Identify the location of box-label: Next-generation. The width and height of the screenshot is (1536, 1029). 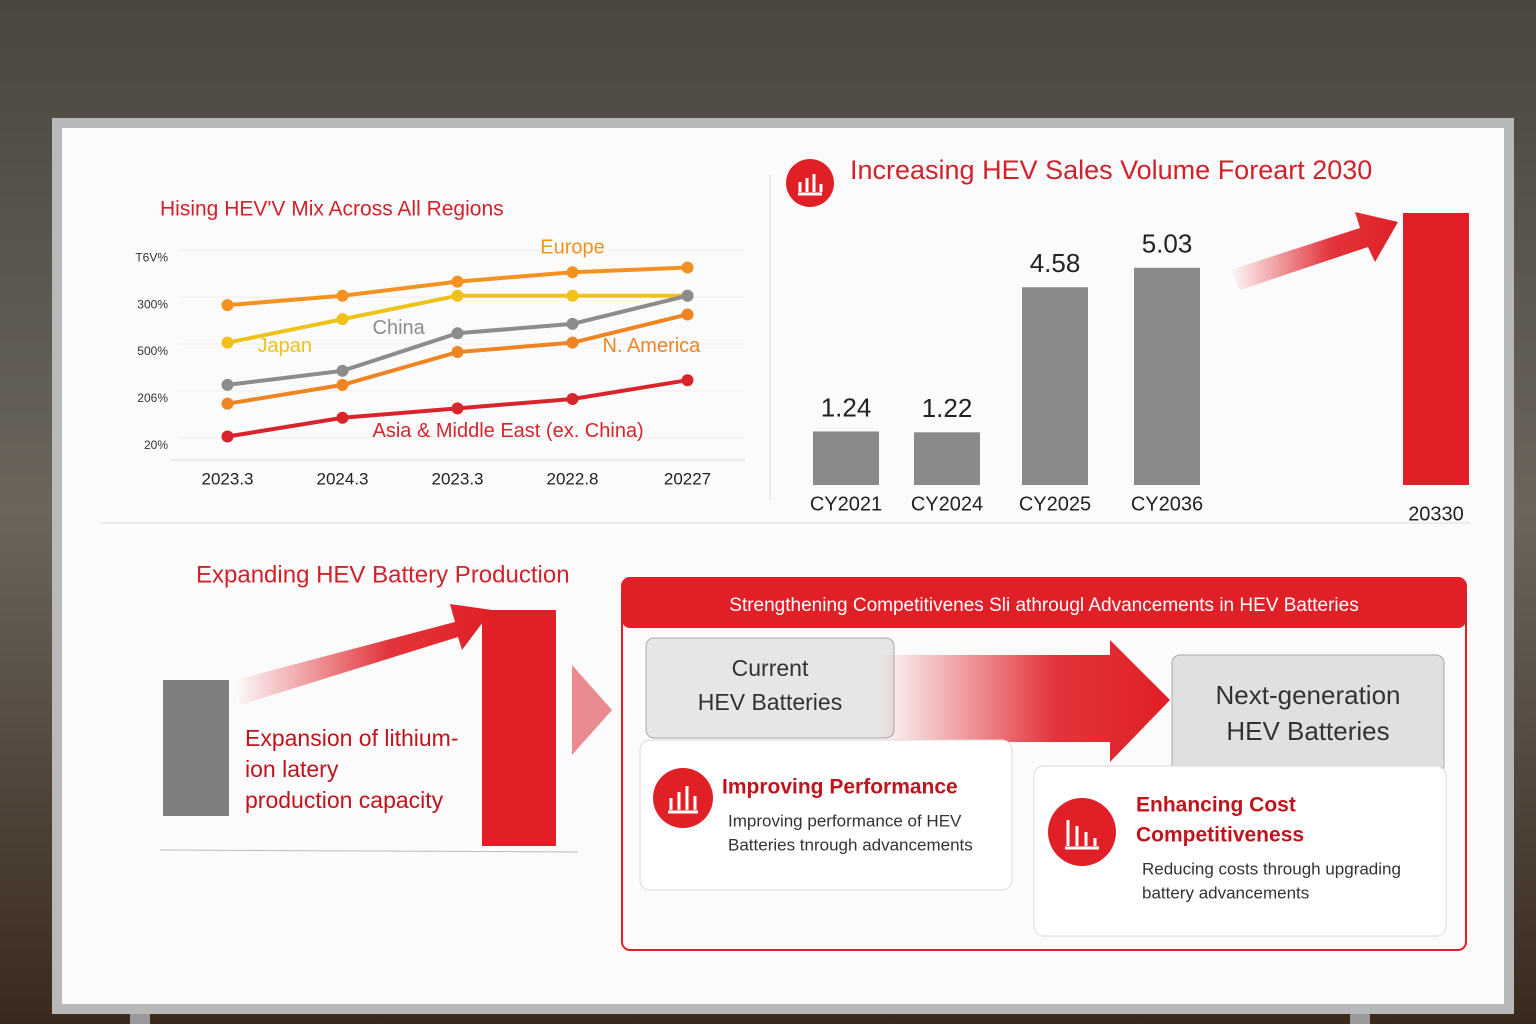
(1308, 695).